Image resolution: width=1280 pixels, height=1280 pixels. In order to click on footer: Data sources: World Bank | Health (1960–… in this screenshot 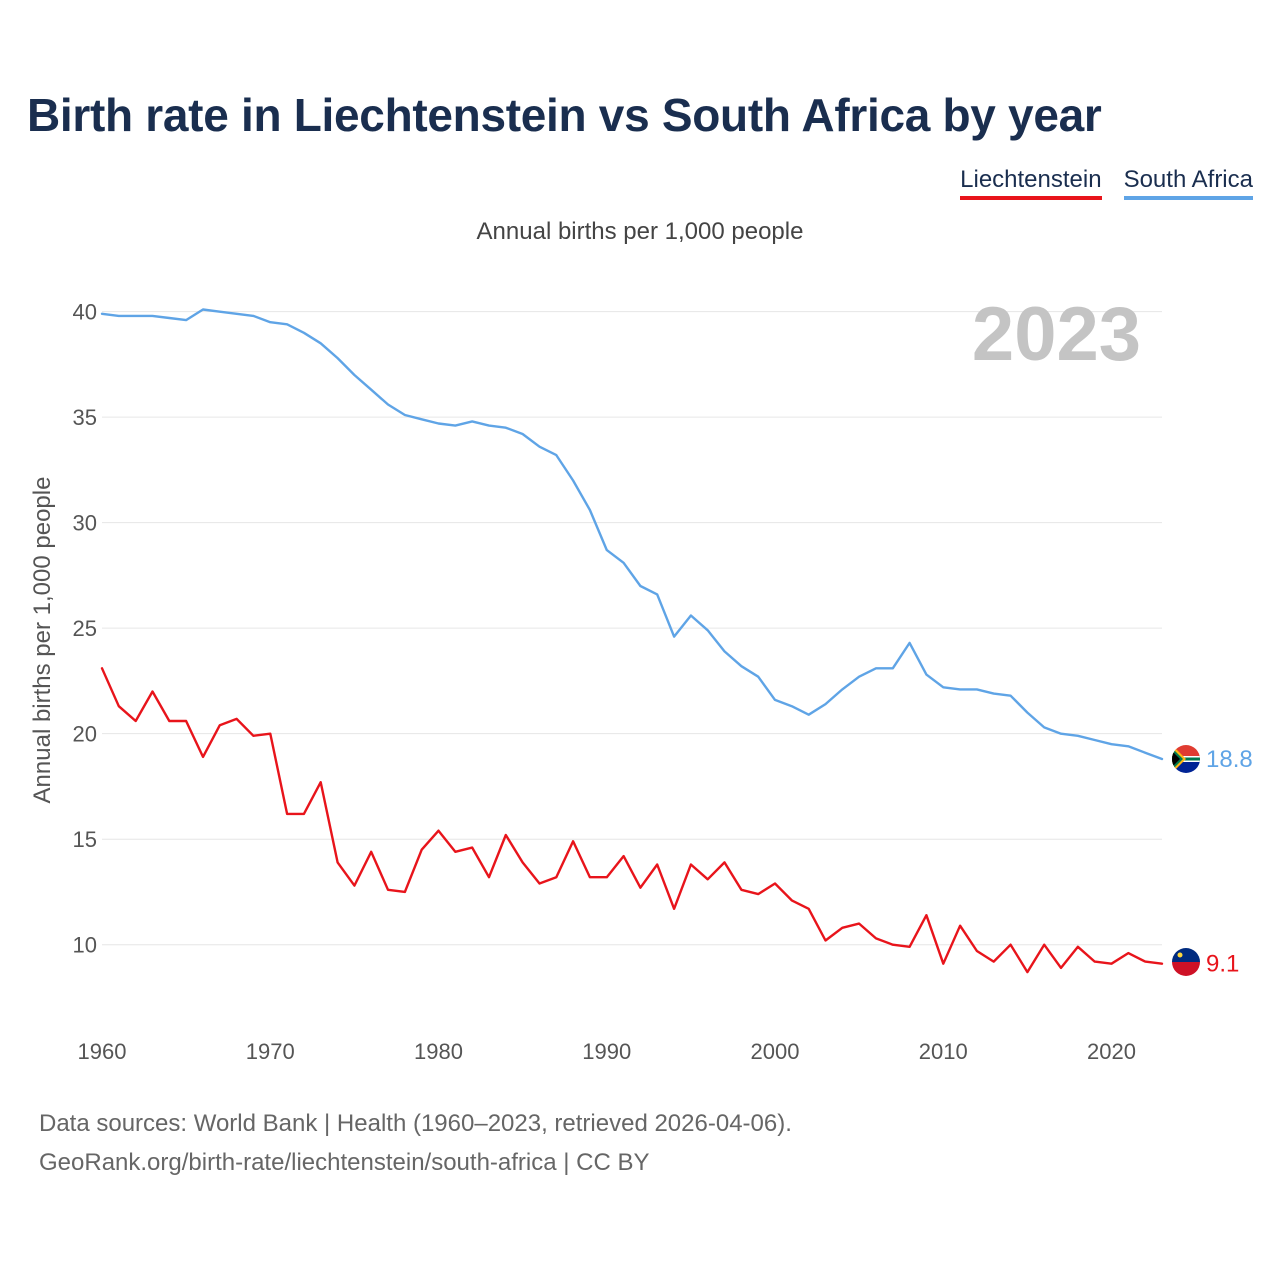, I will do `click(415, 1143)`.